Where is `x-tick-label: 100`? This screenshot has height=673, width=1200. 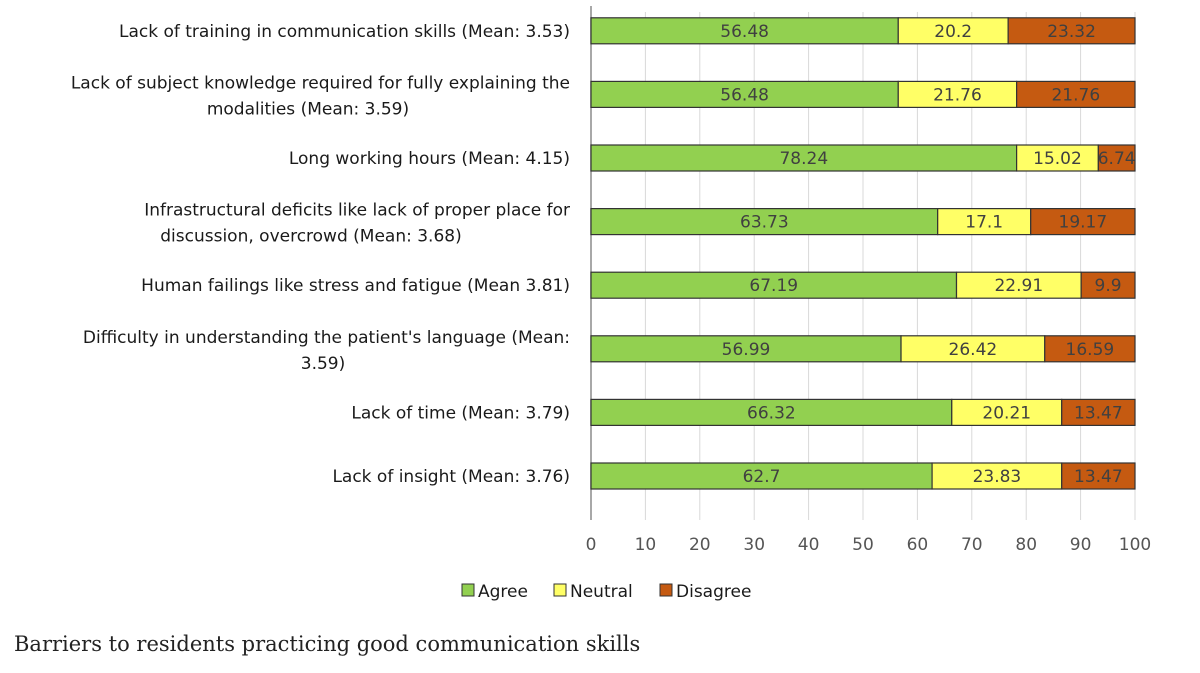
x-tick-label: 100 is located at coordinates (1135, 545).